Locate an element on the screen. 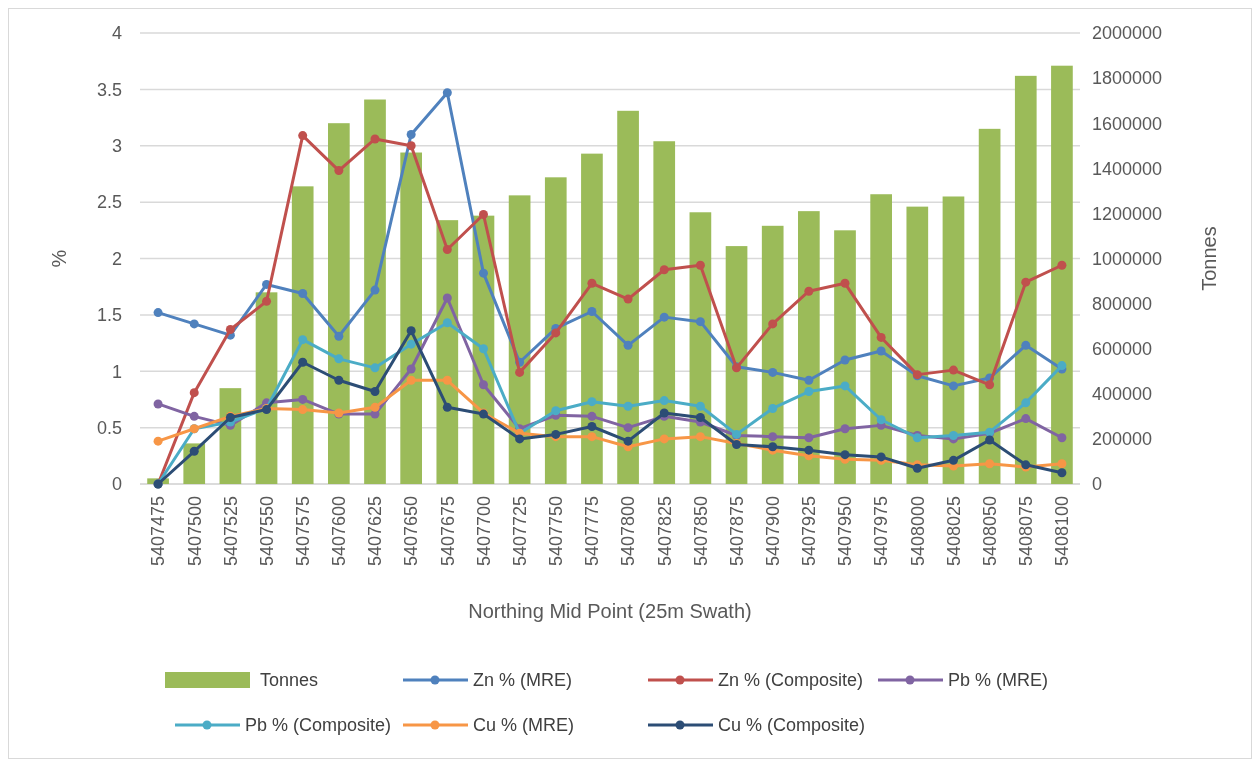 The width and height of the screenshot is (1252, 759). y2-tick-label: 1200000 is located at coordinates (1127, 213).